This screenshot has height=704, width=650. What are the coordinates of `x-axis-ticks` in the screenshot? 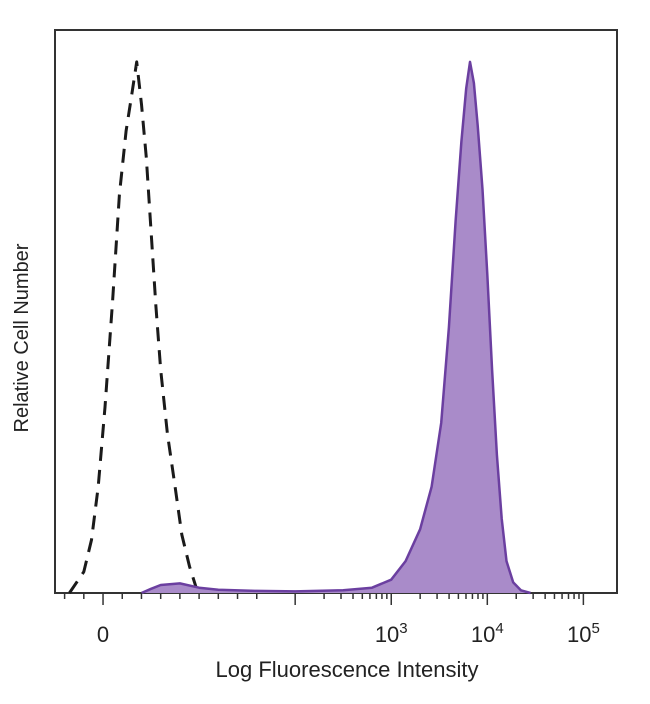 It's located at (324, 599).